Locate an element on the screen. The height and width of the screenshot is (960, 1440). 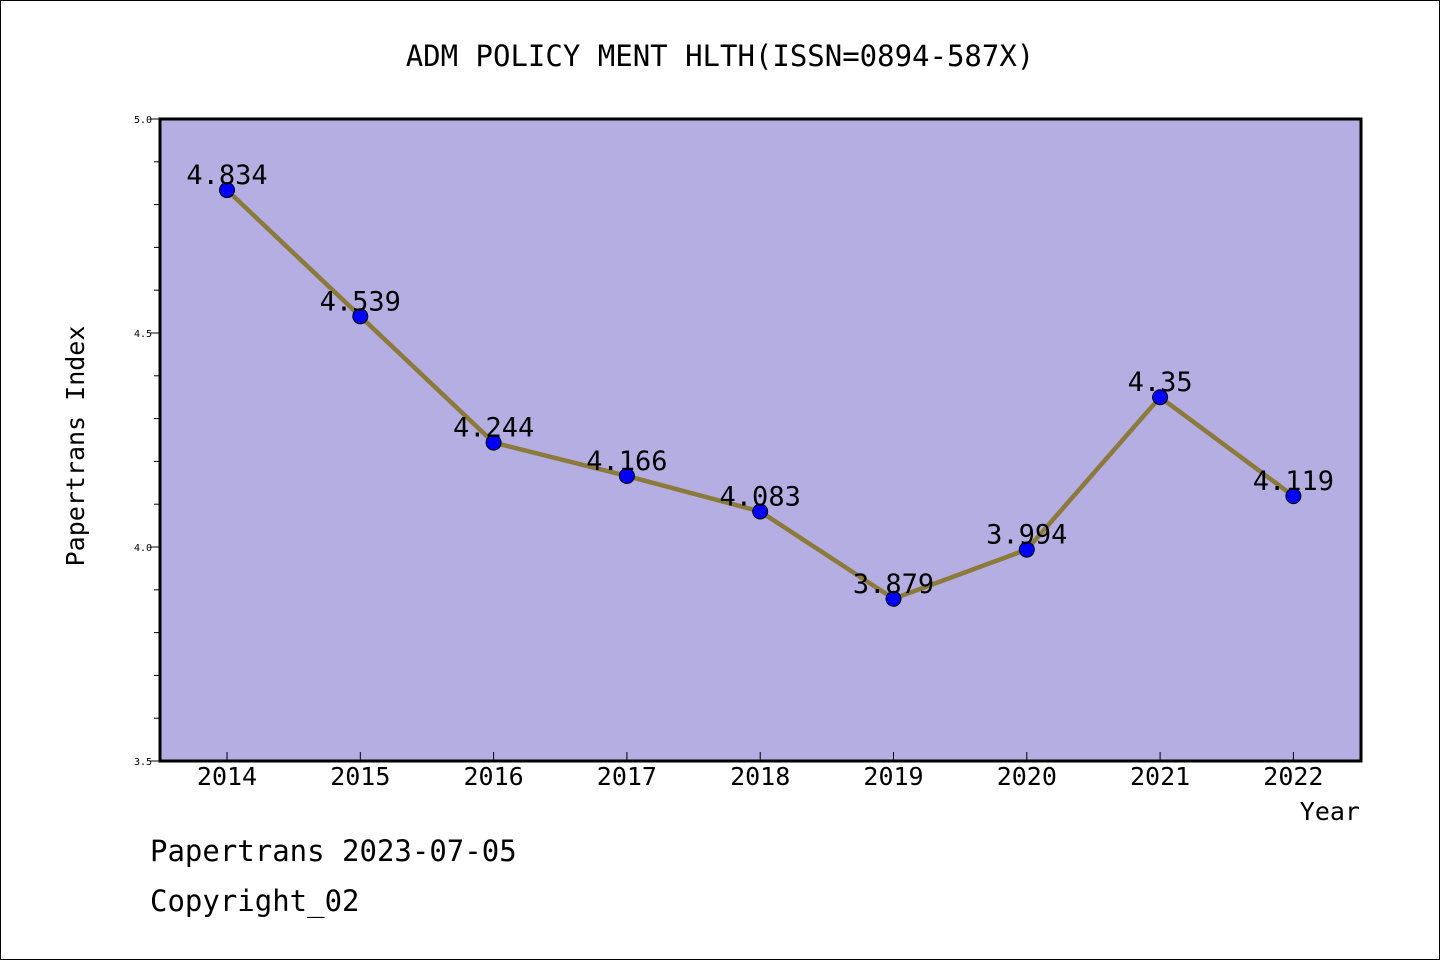
y-tick-label: 5.0 is located at coordinates (143, 120).